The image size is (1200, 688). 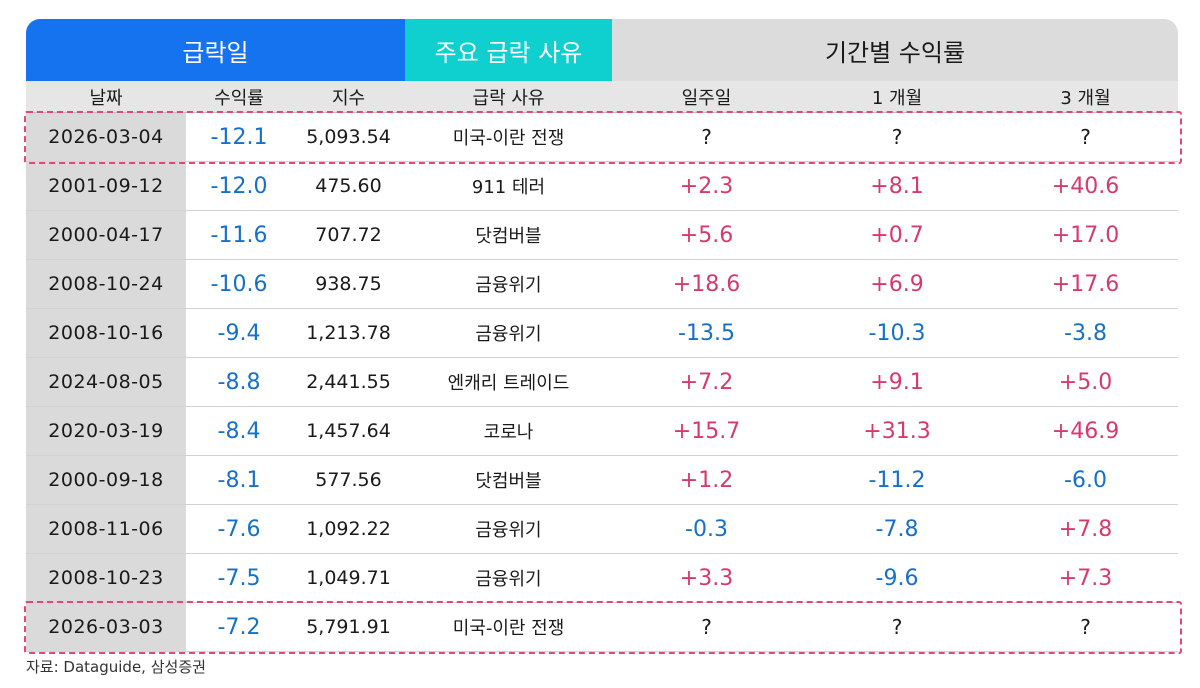 What do you see at coordinates (1085, 98) in the screenshot?
I see `column-header-3month: 3 개월` at bounding box center [1085, 98].